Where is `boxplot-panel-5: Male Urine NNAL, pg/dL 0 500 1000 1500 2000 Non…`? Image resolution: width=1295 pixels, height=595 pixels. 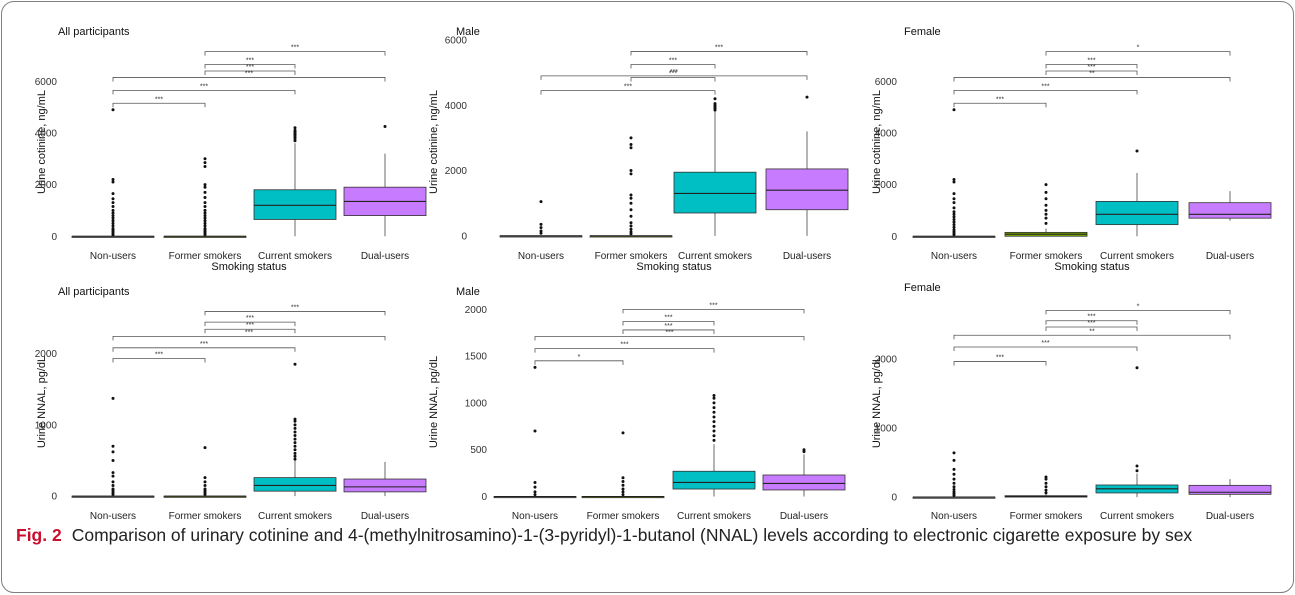
boxplot-panel-5: Male Urine NNAL, pg/dL 0 500 1000 1500 2000 Non… is located at coordinates (637, 404).